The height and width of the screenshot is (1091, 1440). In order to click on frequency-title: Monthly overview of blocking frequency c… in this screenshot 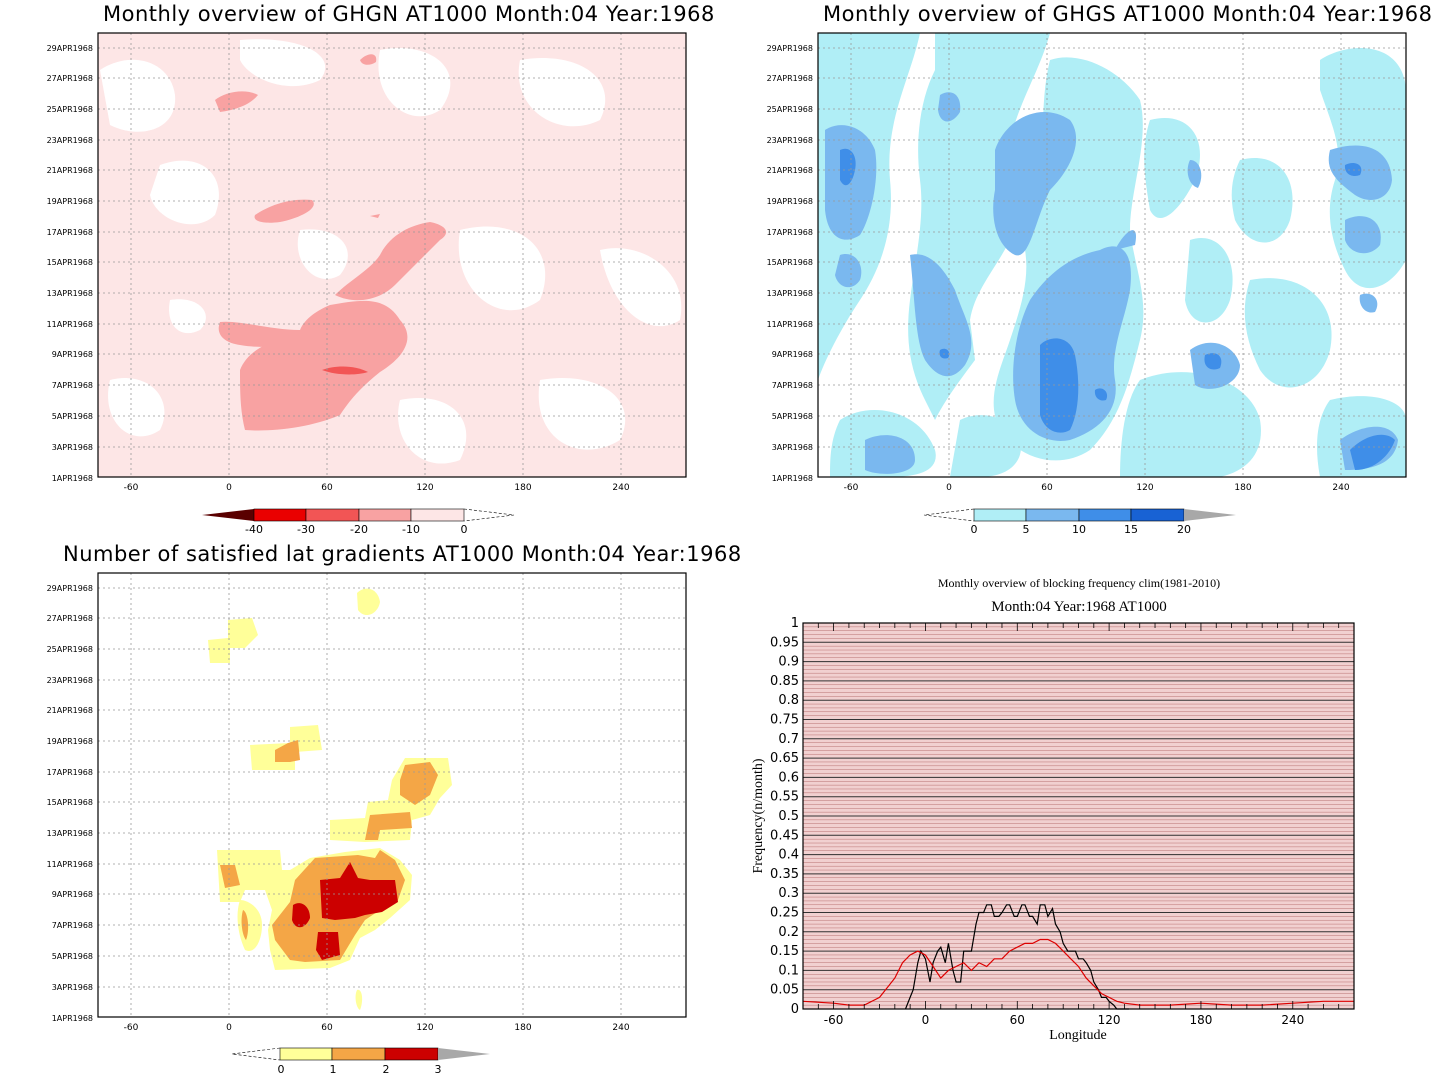, I will do `click(1079, 583)`.